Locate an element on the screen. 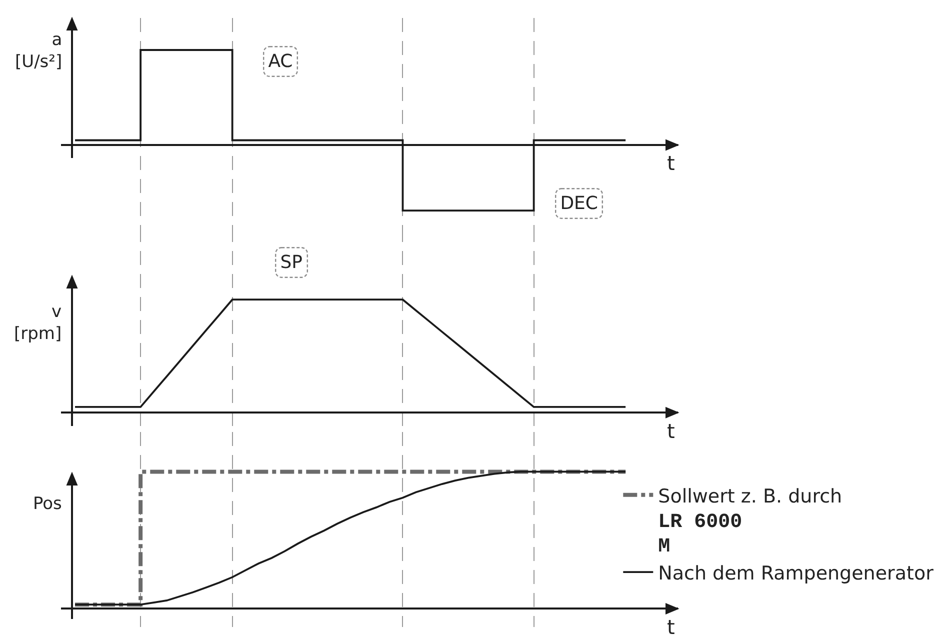 The width and height of the screenshot is (945, 639). y-axis-title: Pos is located at coordinates (47, 504).